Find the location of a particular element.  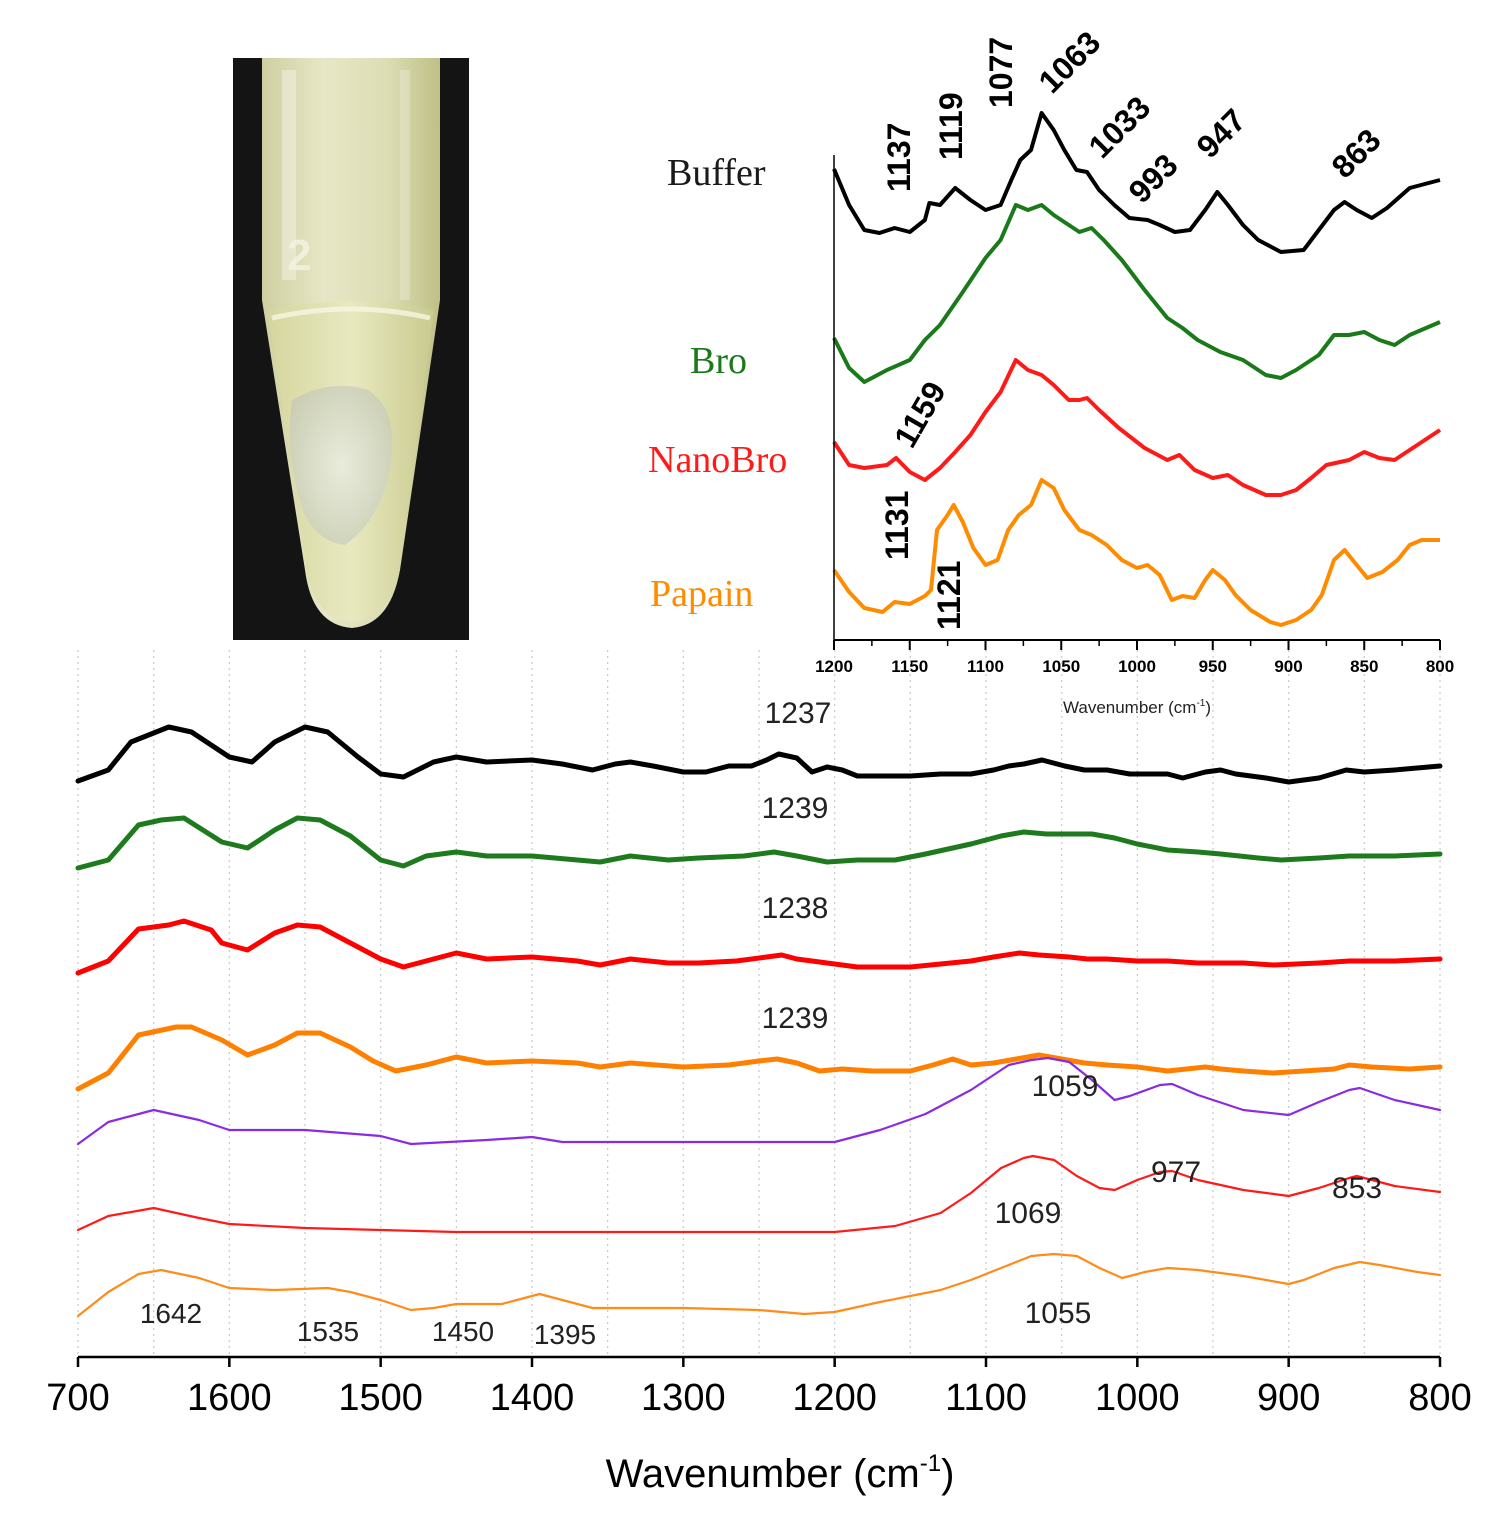

inset-annotation: 1063 is located at coordinates (1069, 62).